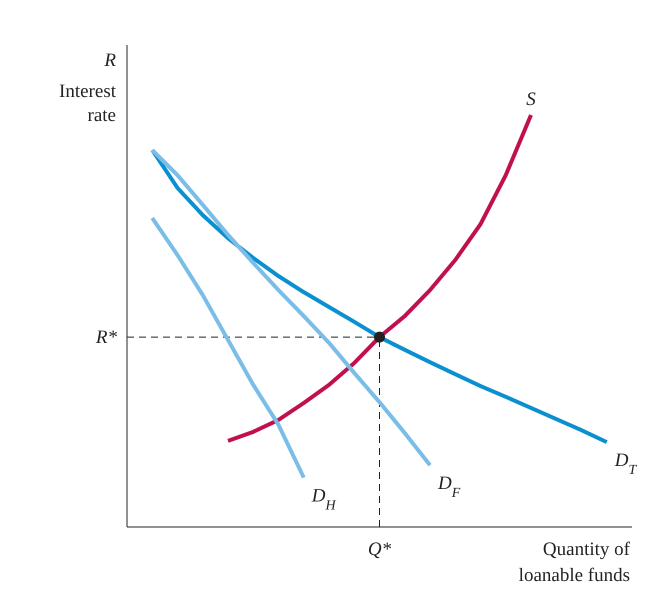  Describe the element at coordinates (323, 500) in the screenshot. I see `series-label: D$_{H}$` at that location.